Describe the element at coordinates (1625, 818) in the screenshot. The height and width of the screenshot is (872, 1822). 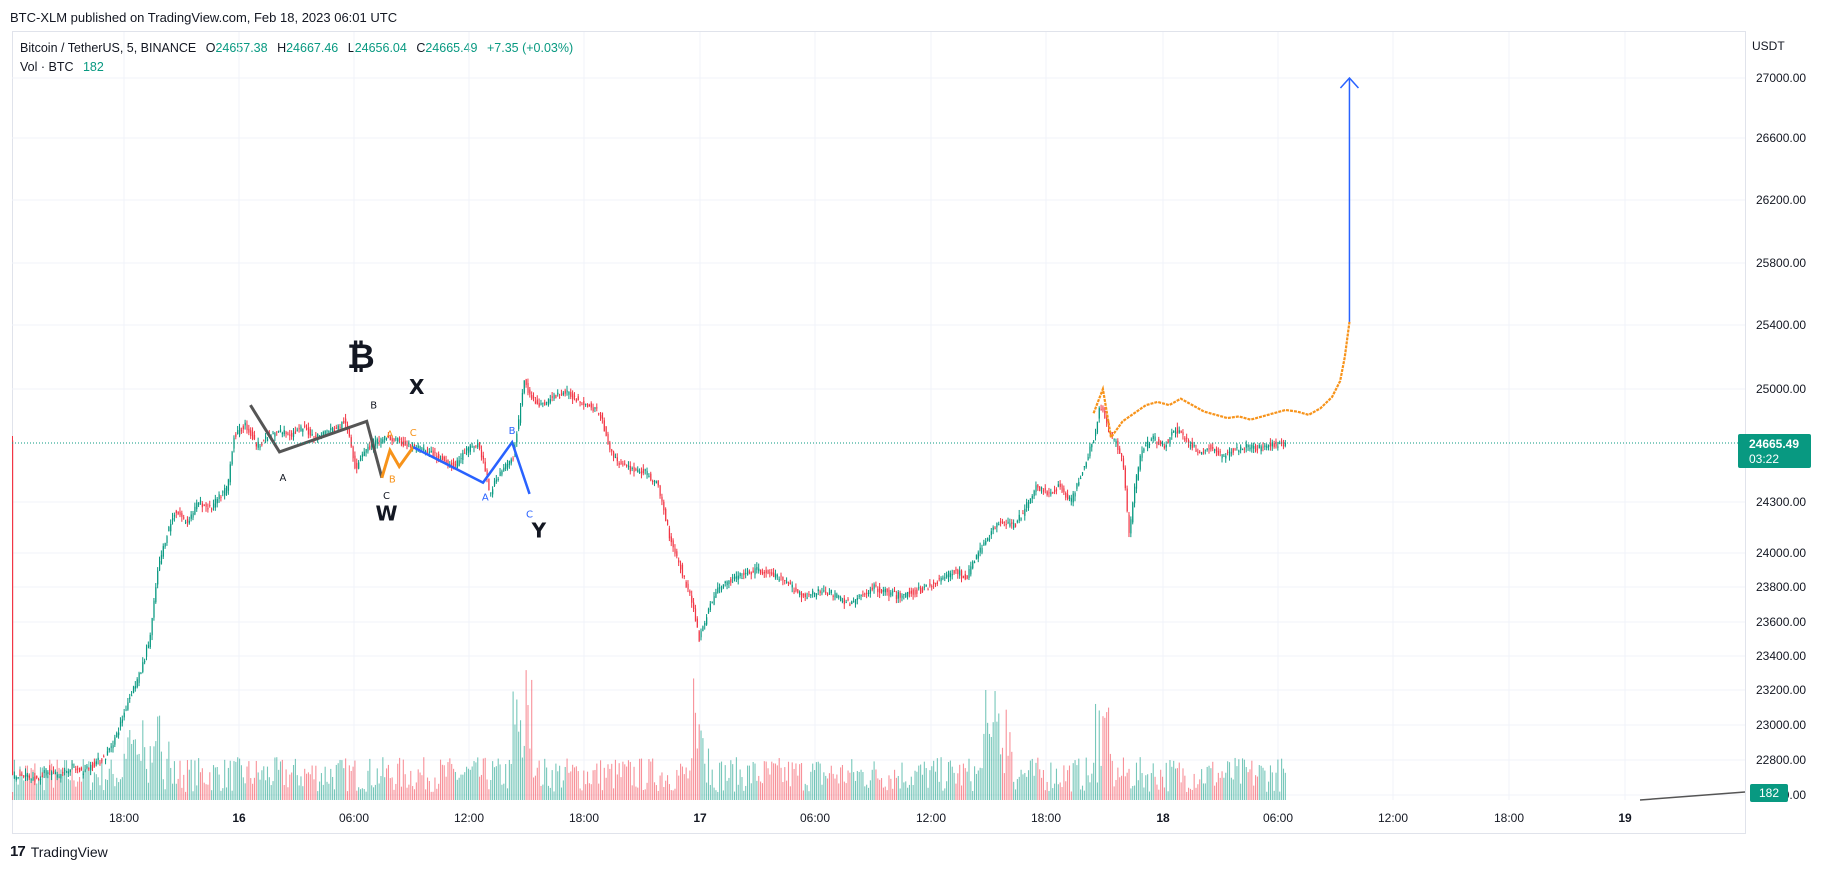
I see `x-tick-label: 19` at that location.